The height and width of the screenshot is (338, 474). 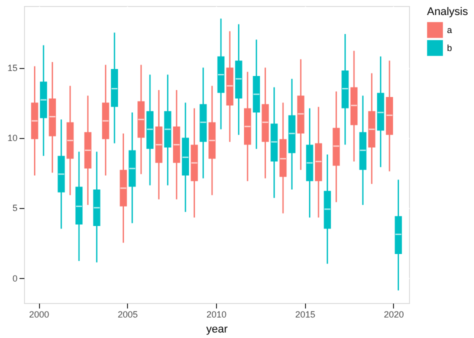 I want to click on x-tick-label: 2000, so click(x=39, y=315).